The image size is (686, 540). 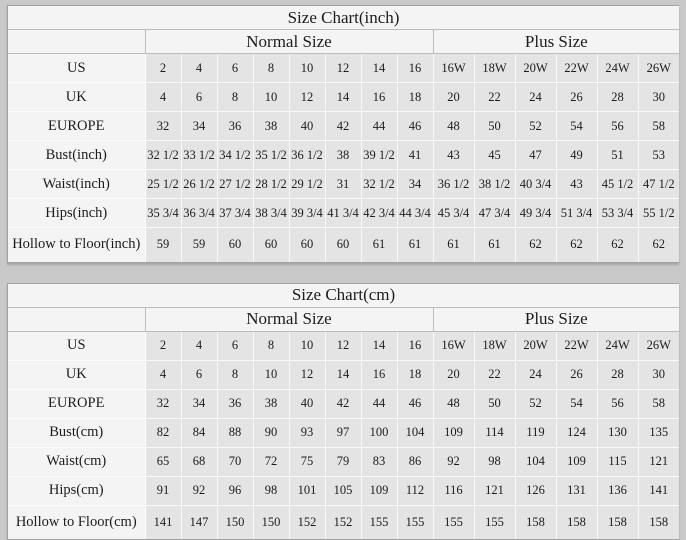 What do you see at coordinates (163, 432) in the screenshot?
I see `size-cell: 82` at bounding box center [163, 432].